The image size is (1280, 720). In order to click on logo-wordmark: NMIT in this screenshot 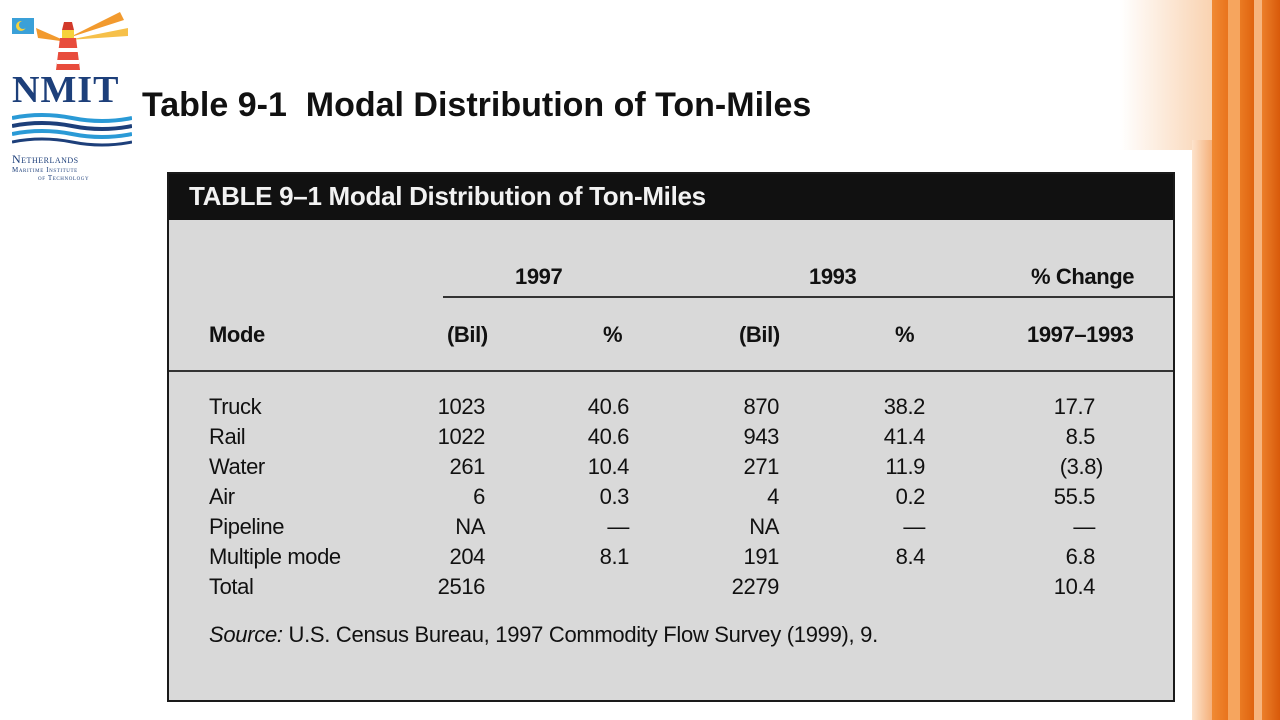, I will do `click(66, 90)`.